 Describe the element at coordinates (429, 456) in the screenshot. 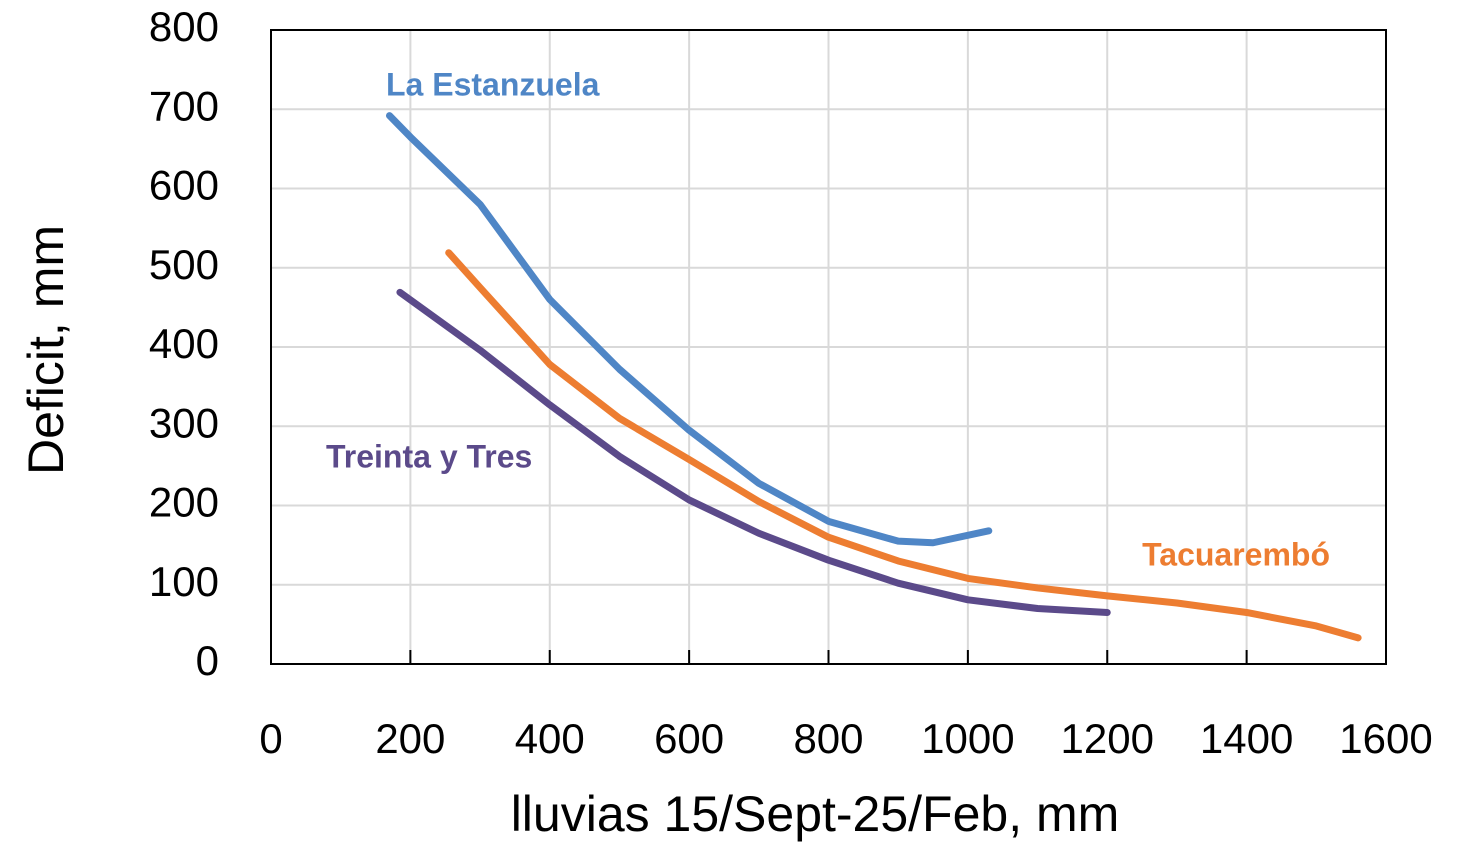

I see `series-label: Treinta y Tres` at that location.